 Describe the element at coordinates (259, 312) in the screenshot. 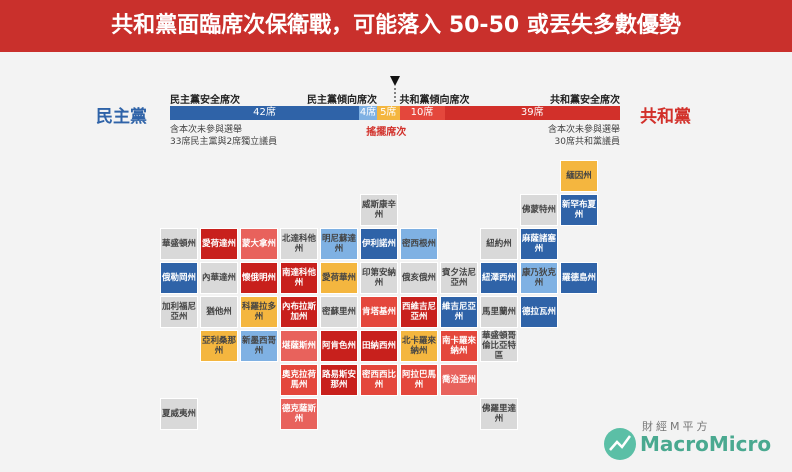

I see `state: 科羅拉多州` at that location.